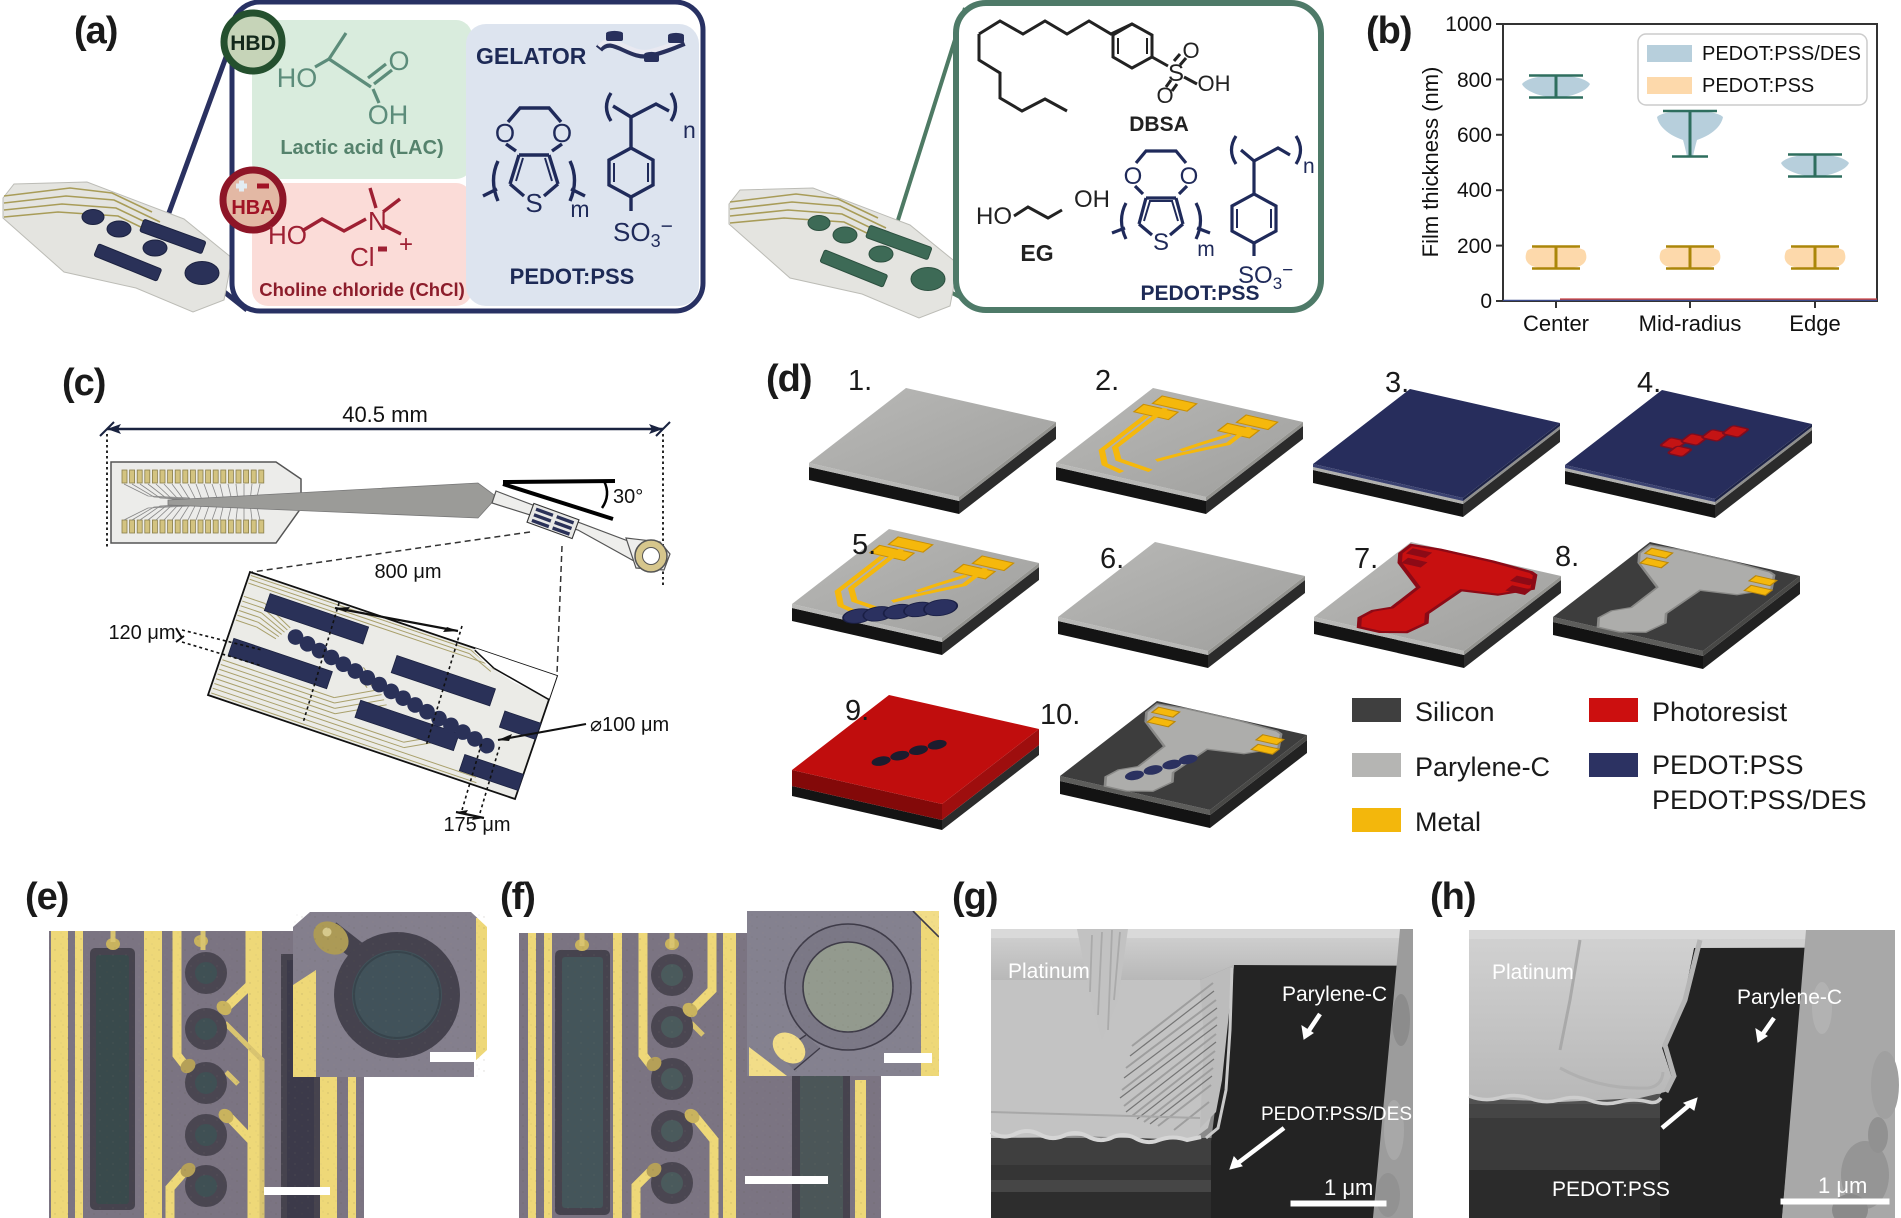  What do you see at coordinates (1448, 822) in the screenshot?
I see `svg-text: Metal` at bounding box center [1448, 822].